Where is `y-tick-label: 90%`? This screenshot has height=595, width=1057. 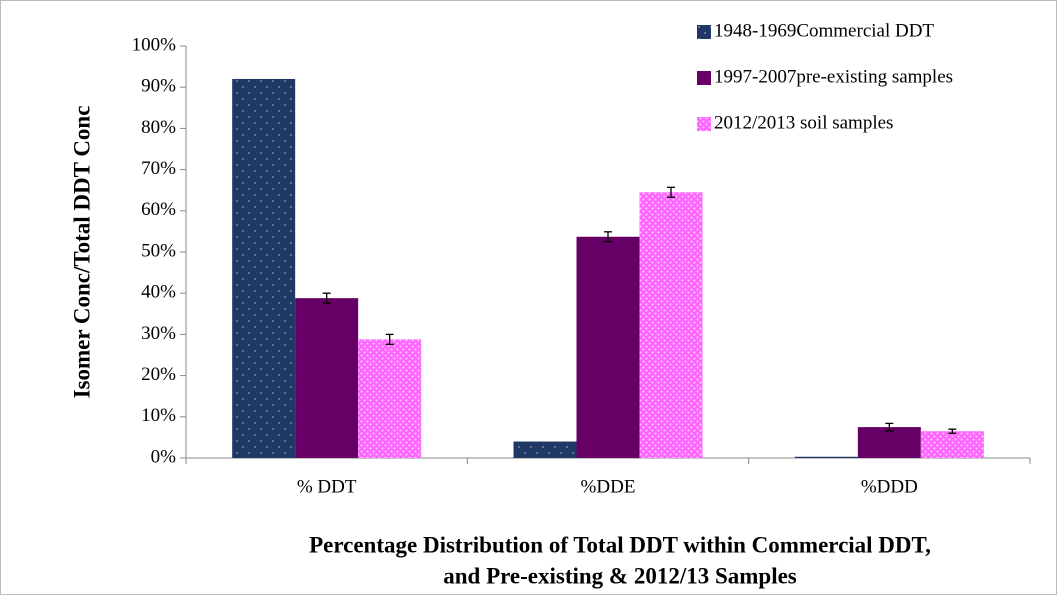
y-tick-label: 90% is located at coordinates (158, 86).